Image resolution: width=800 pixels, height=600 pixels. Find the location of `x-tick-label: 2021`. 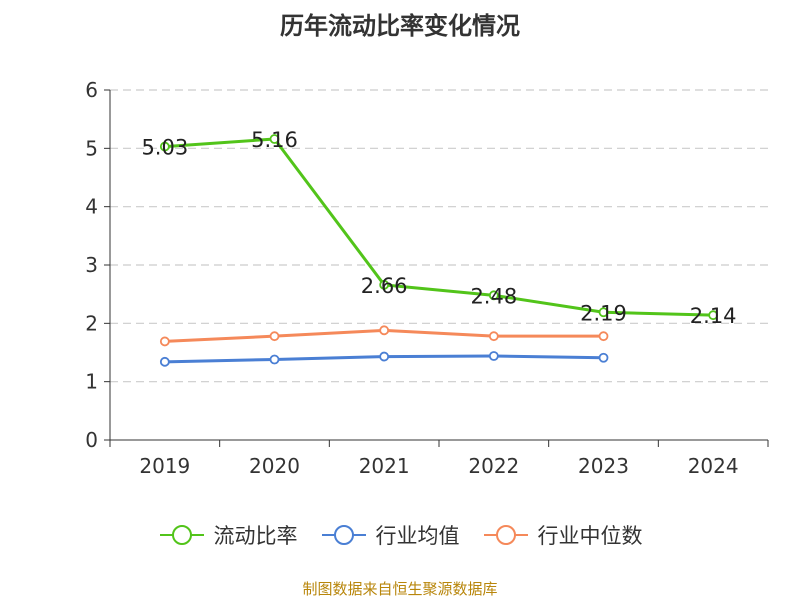

x-tick-label: 2021 is located at coordinates (384, 466).